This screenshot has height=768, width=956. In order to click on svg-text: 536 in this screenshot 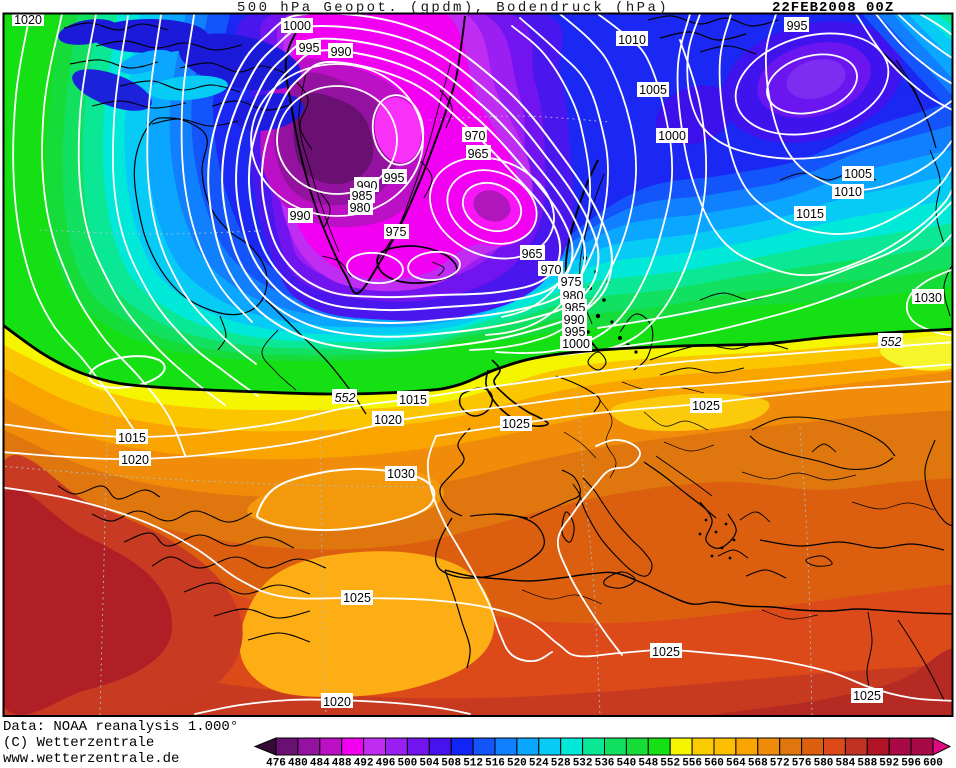, I will do `click(605, 763)`.